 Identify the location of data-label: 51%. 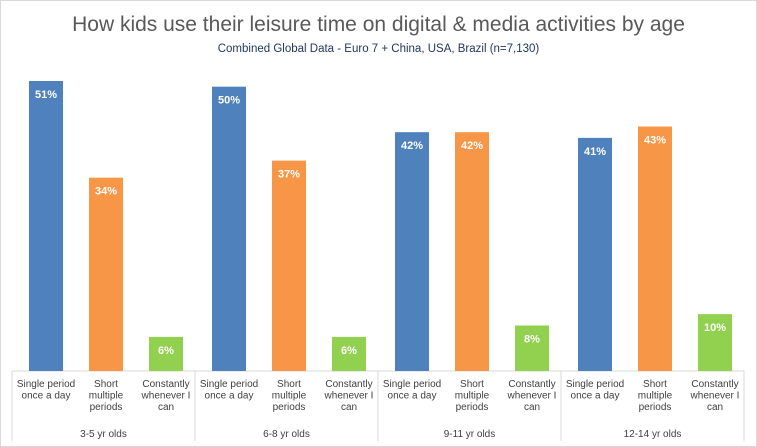
(46, 95).